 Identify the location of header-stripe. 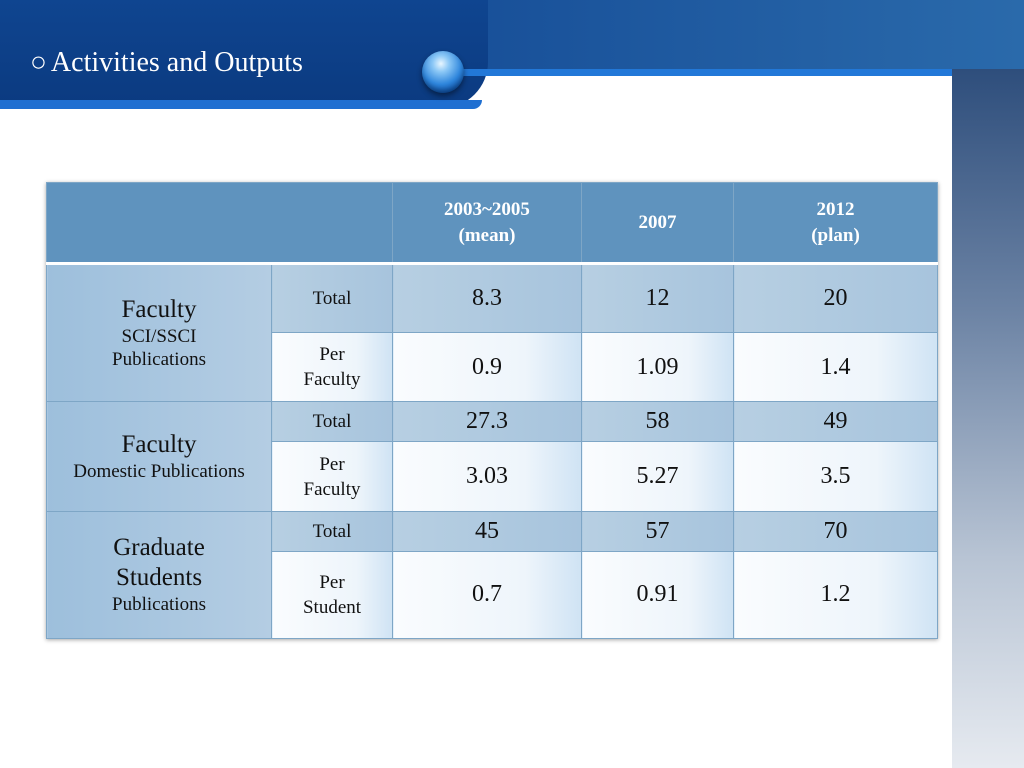
(691, 72).